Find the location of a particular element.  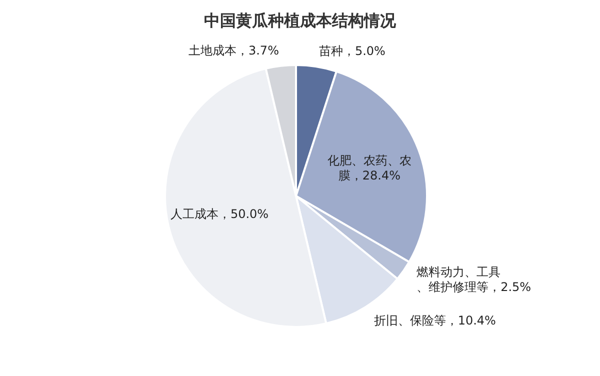

slice-label: 土地成本，3.7% is located at coordinates (233, 50).